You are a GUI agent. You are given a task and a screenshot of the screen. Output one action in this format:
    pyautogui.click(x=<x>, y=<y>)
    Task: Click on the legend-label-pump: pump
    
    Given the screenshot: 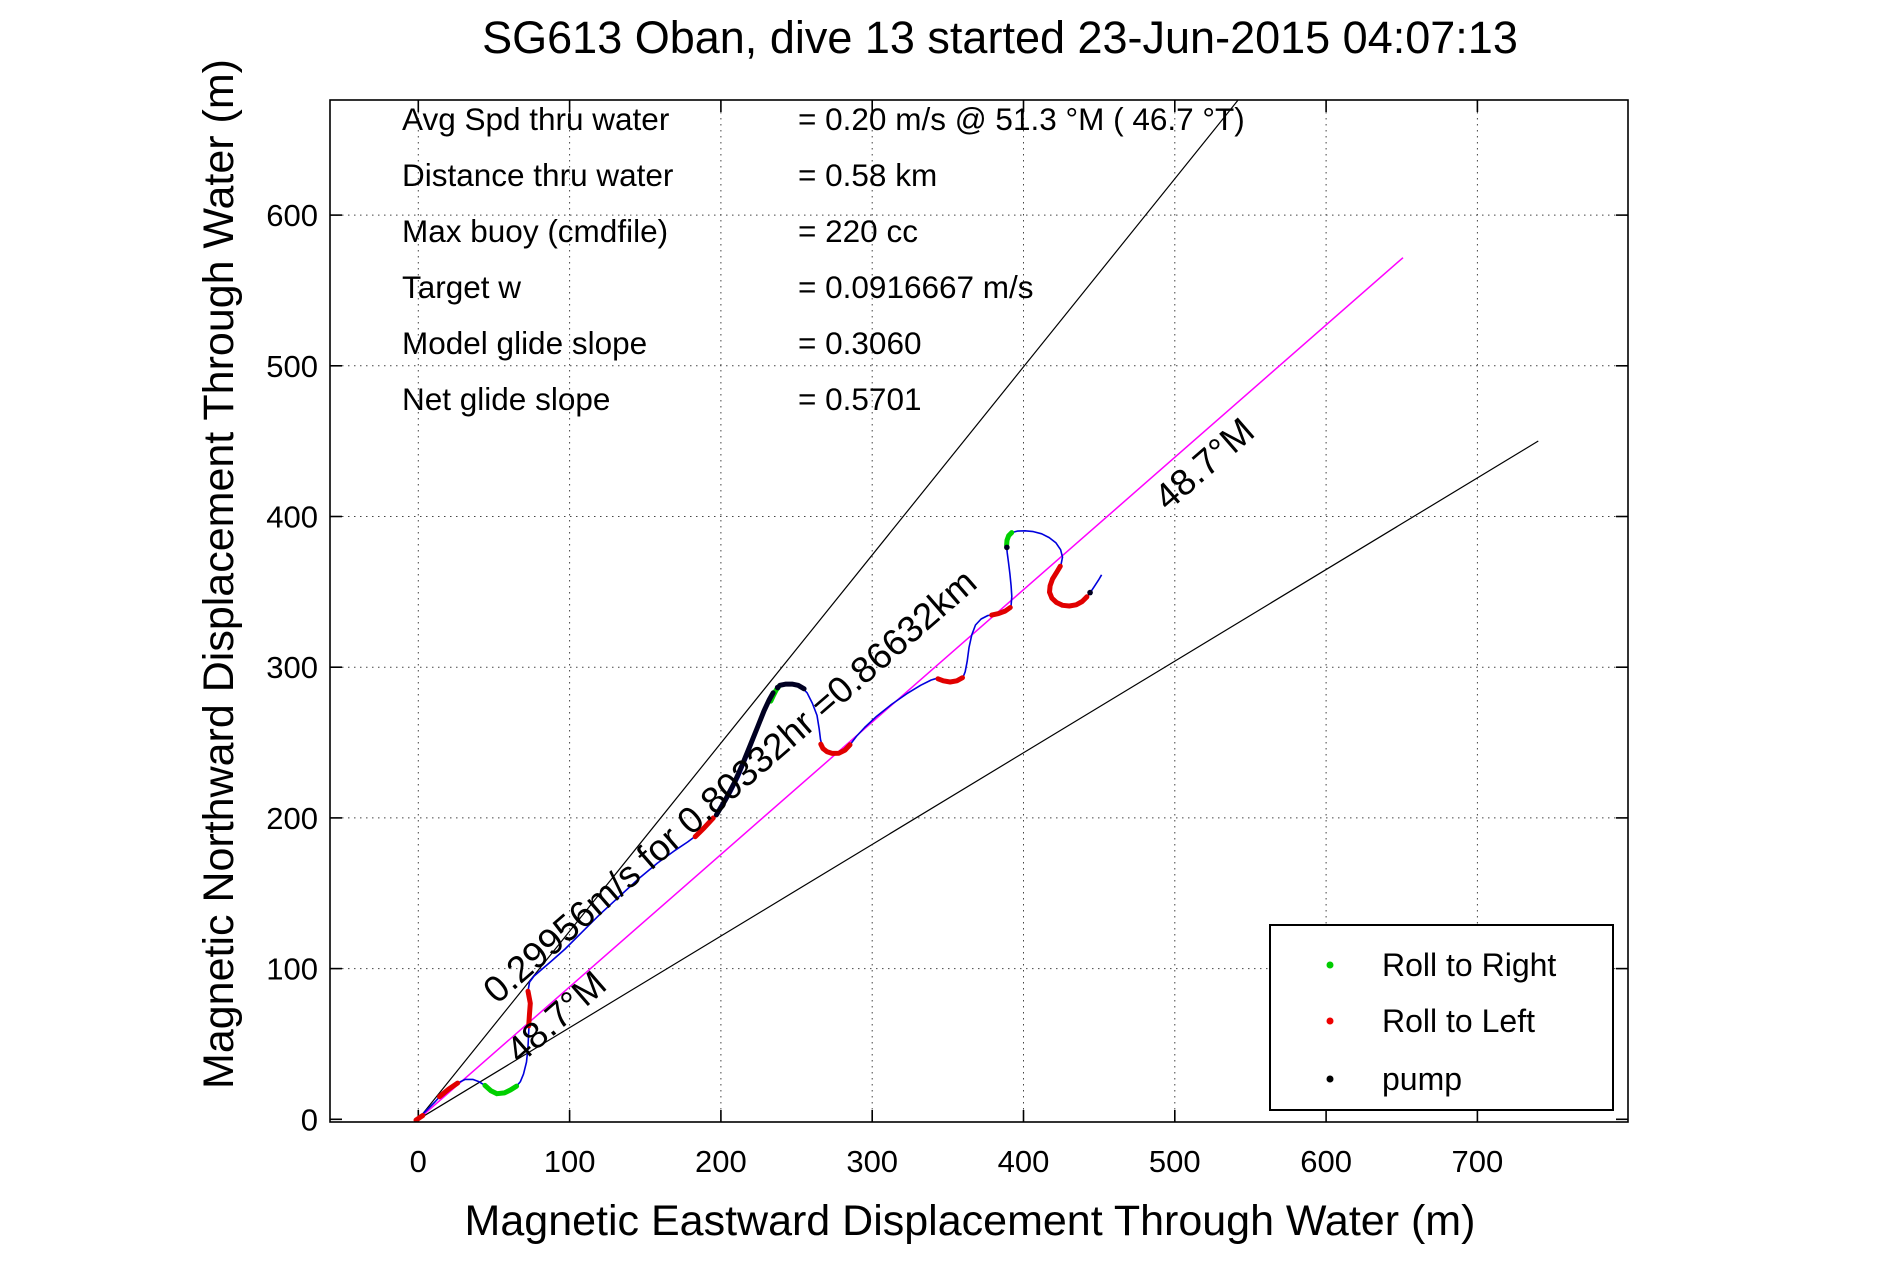 What is the action you would take?
    pyautogui.click(x=1422, y=1079)
    